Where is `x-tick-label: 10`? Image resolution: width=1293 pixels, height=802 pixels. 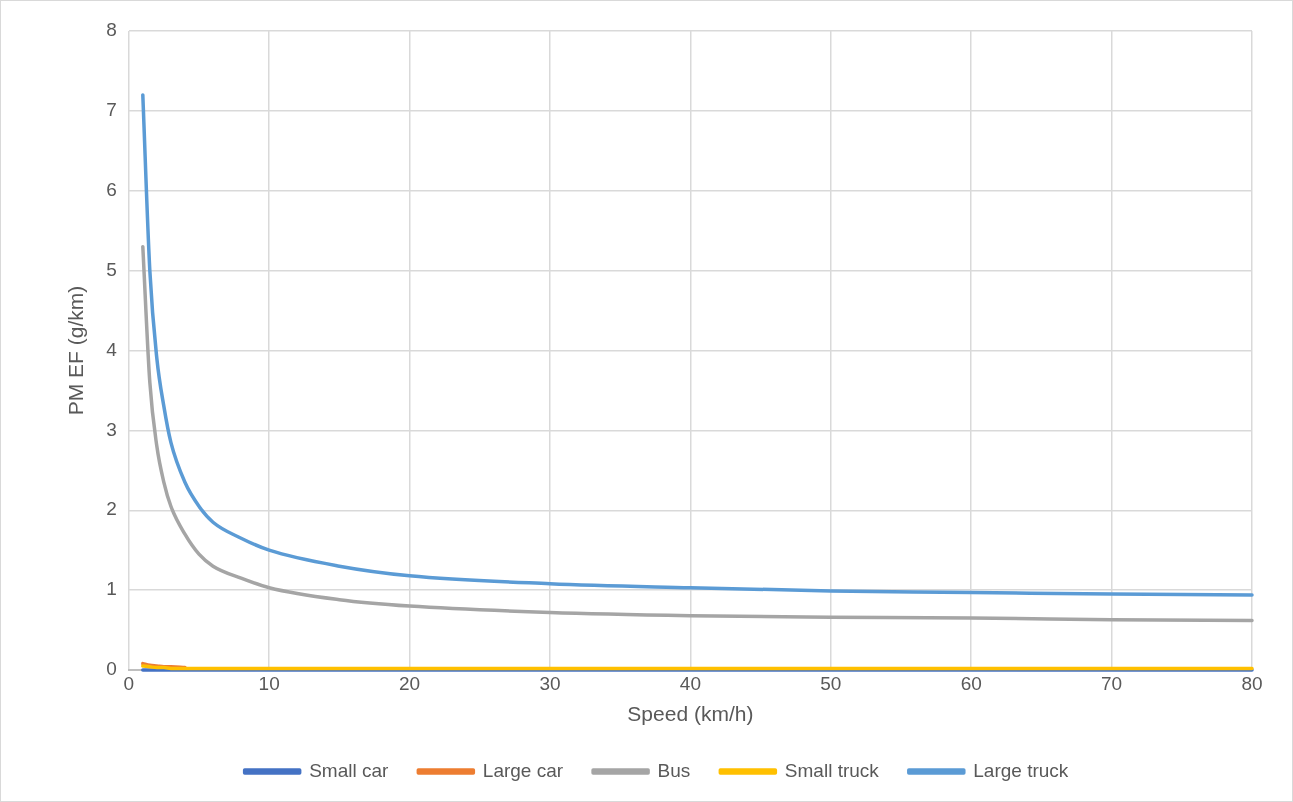
x-tick-label: 10 is located at coordinates (269, 683).